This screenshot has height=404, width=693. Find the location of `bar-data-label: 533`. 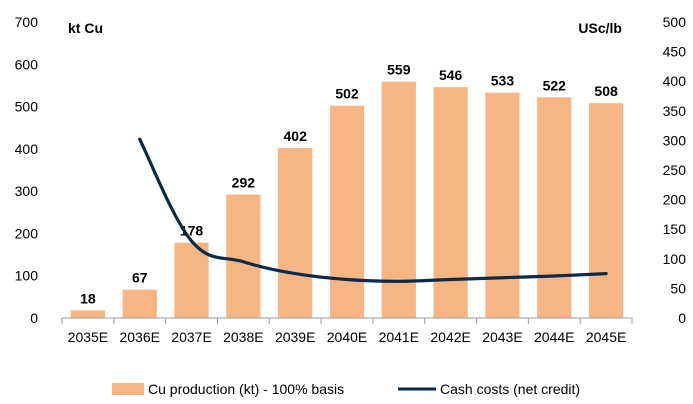

bar-data-label: 533 is located at coordinates (503, 81).